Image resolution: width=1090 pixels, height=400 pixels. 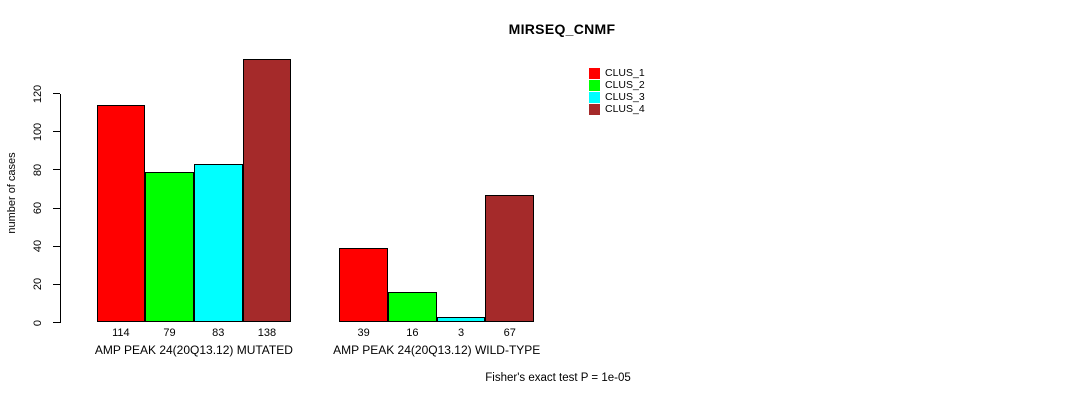 I want to click on x-group-label: AMP PEAK 24(20Q13.12) WILD-TYPE, so click(x=437, y=350).